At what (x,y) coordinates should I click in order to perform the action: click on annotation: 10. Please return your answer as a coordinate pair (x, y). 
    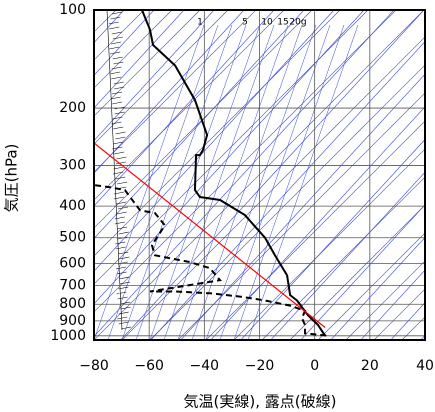
    Looking at the image, I should click on (267, 23).